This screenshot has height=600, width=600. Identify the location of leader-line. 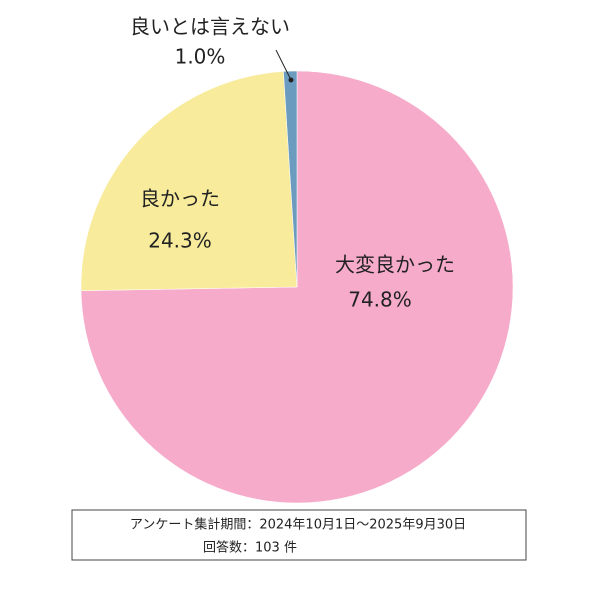
(283, 65).